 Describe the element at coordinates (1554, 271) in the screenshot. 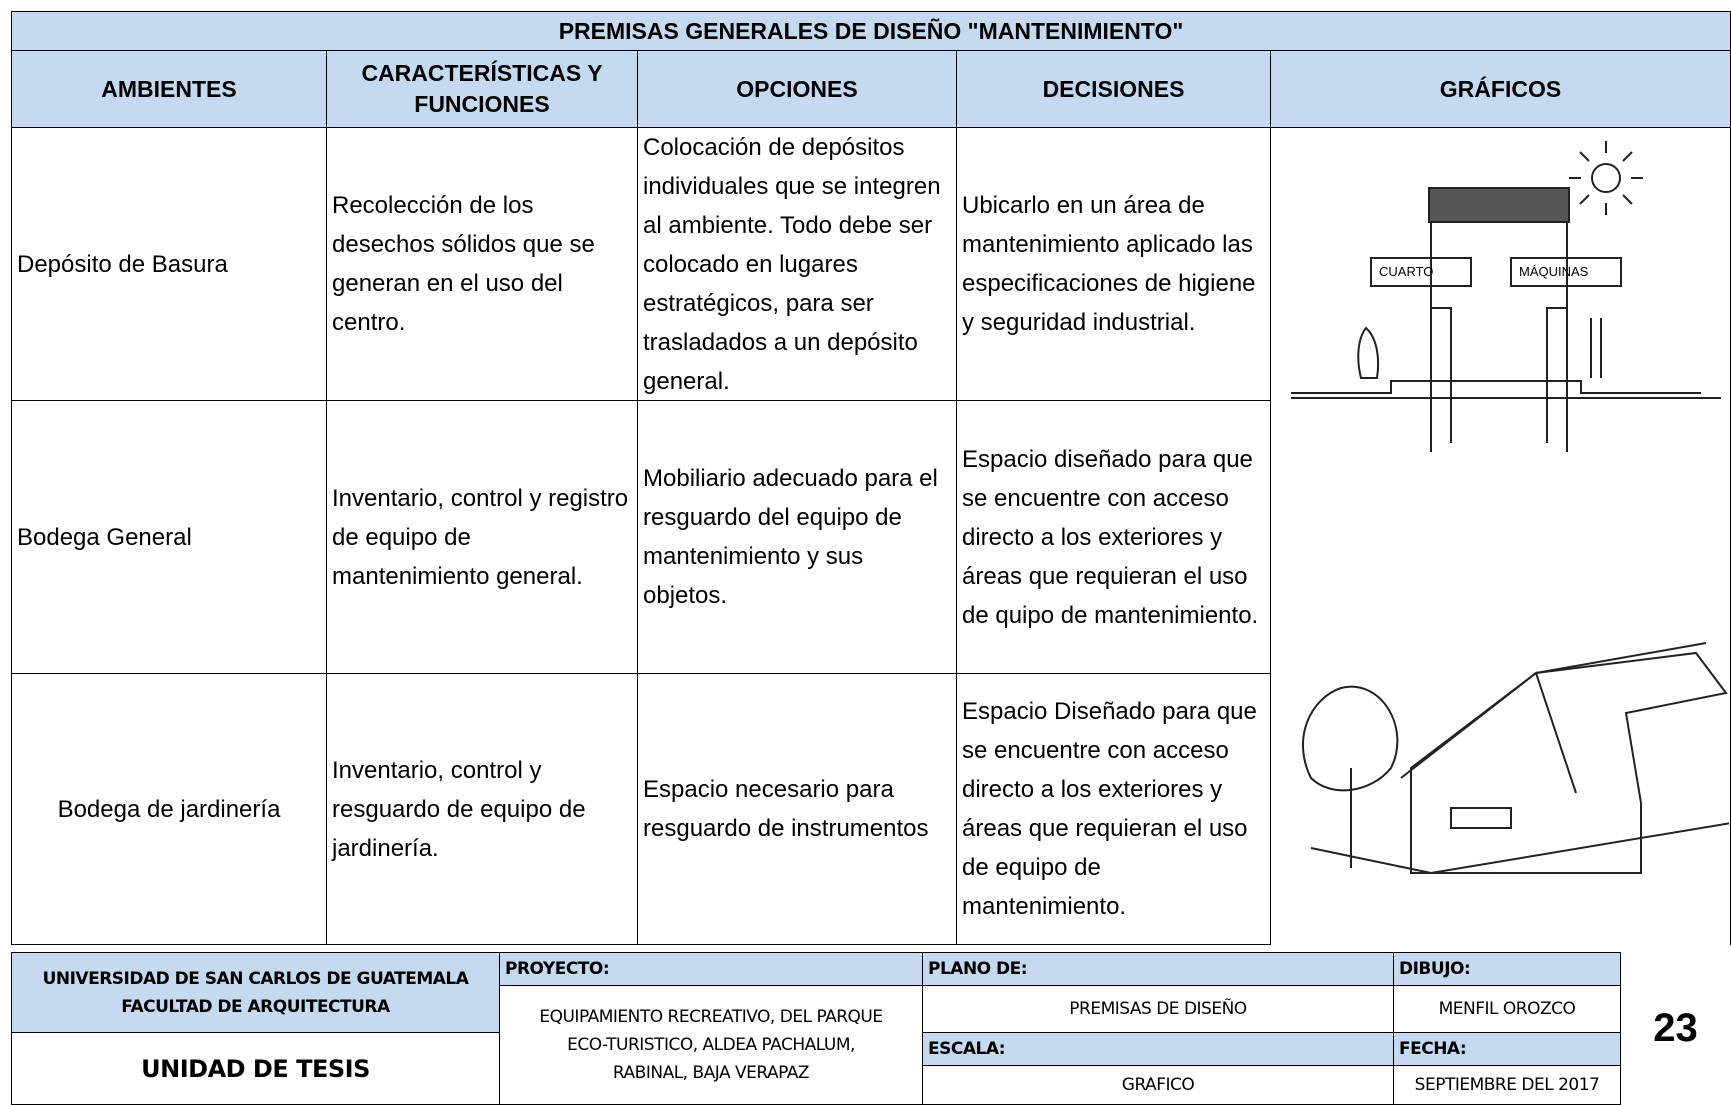

I see `sketch-label: MÁQUINAS` at that location.